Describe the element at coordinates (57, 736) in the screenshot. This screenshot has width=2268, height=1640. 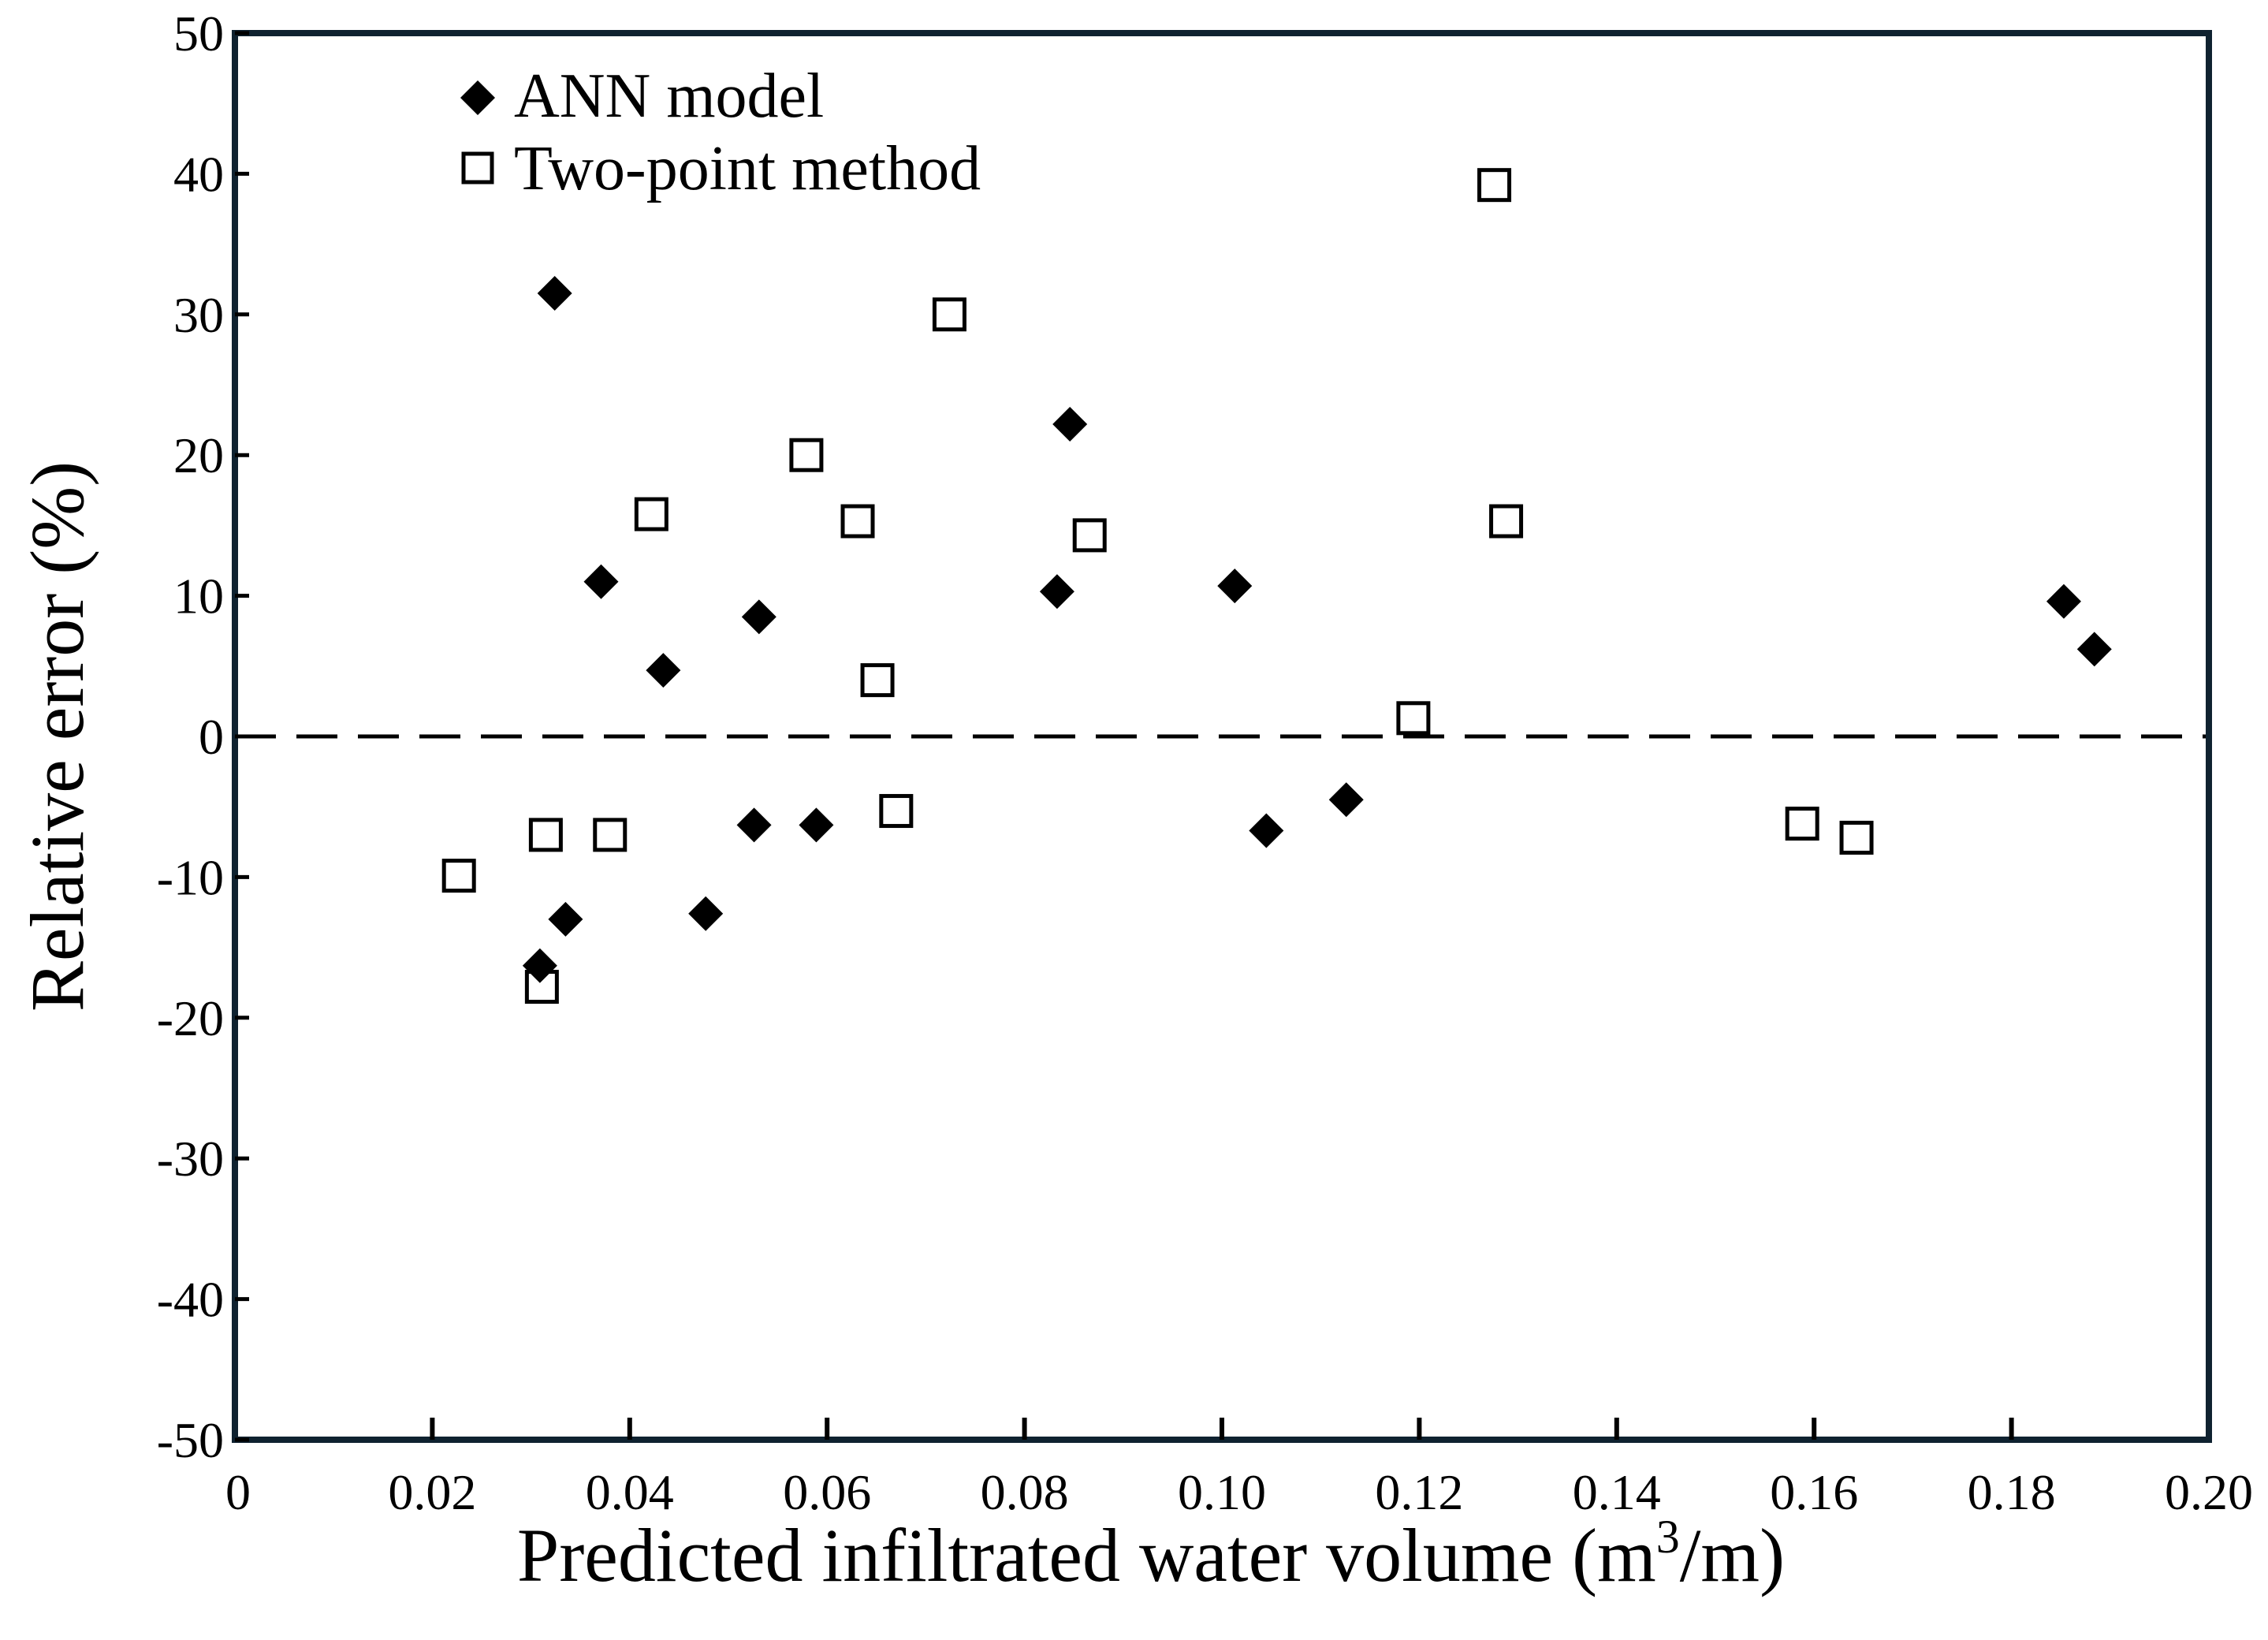
I see `y-axis-title: Relative error (%)` at that location.